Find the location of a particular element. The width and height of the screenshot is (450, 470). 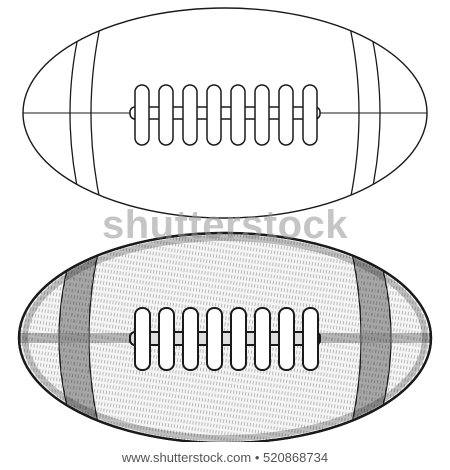

football-sketched-laces is located at coordinates (225, 339).